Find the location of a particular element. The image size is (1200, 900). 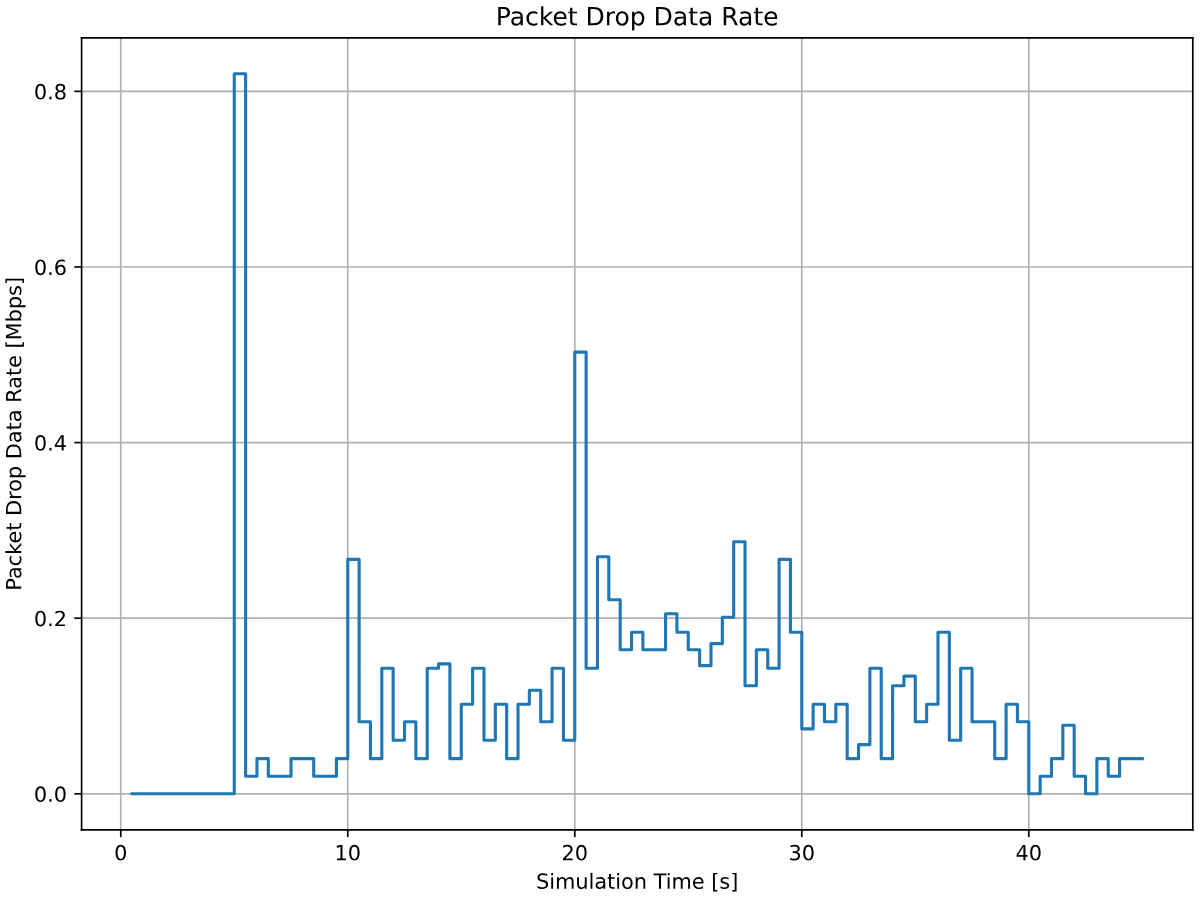

y-tick-label: 0.6 is located at coordinates (50, 267).